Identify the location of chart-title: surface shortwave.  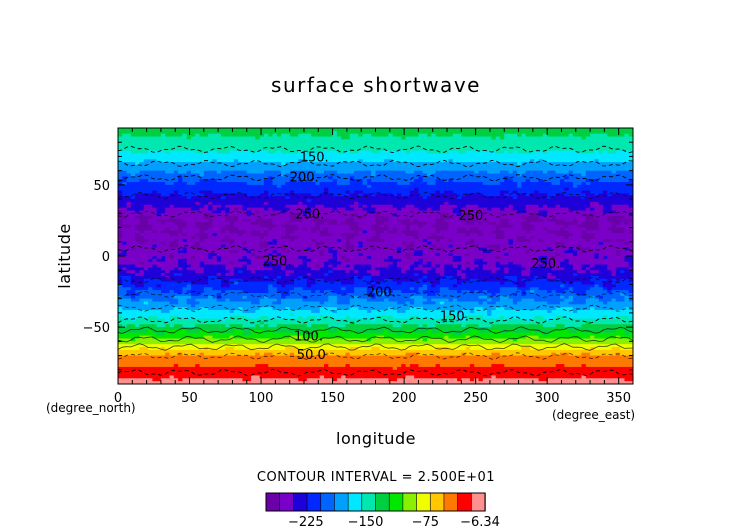
(376, 85).